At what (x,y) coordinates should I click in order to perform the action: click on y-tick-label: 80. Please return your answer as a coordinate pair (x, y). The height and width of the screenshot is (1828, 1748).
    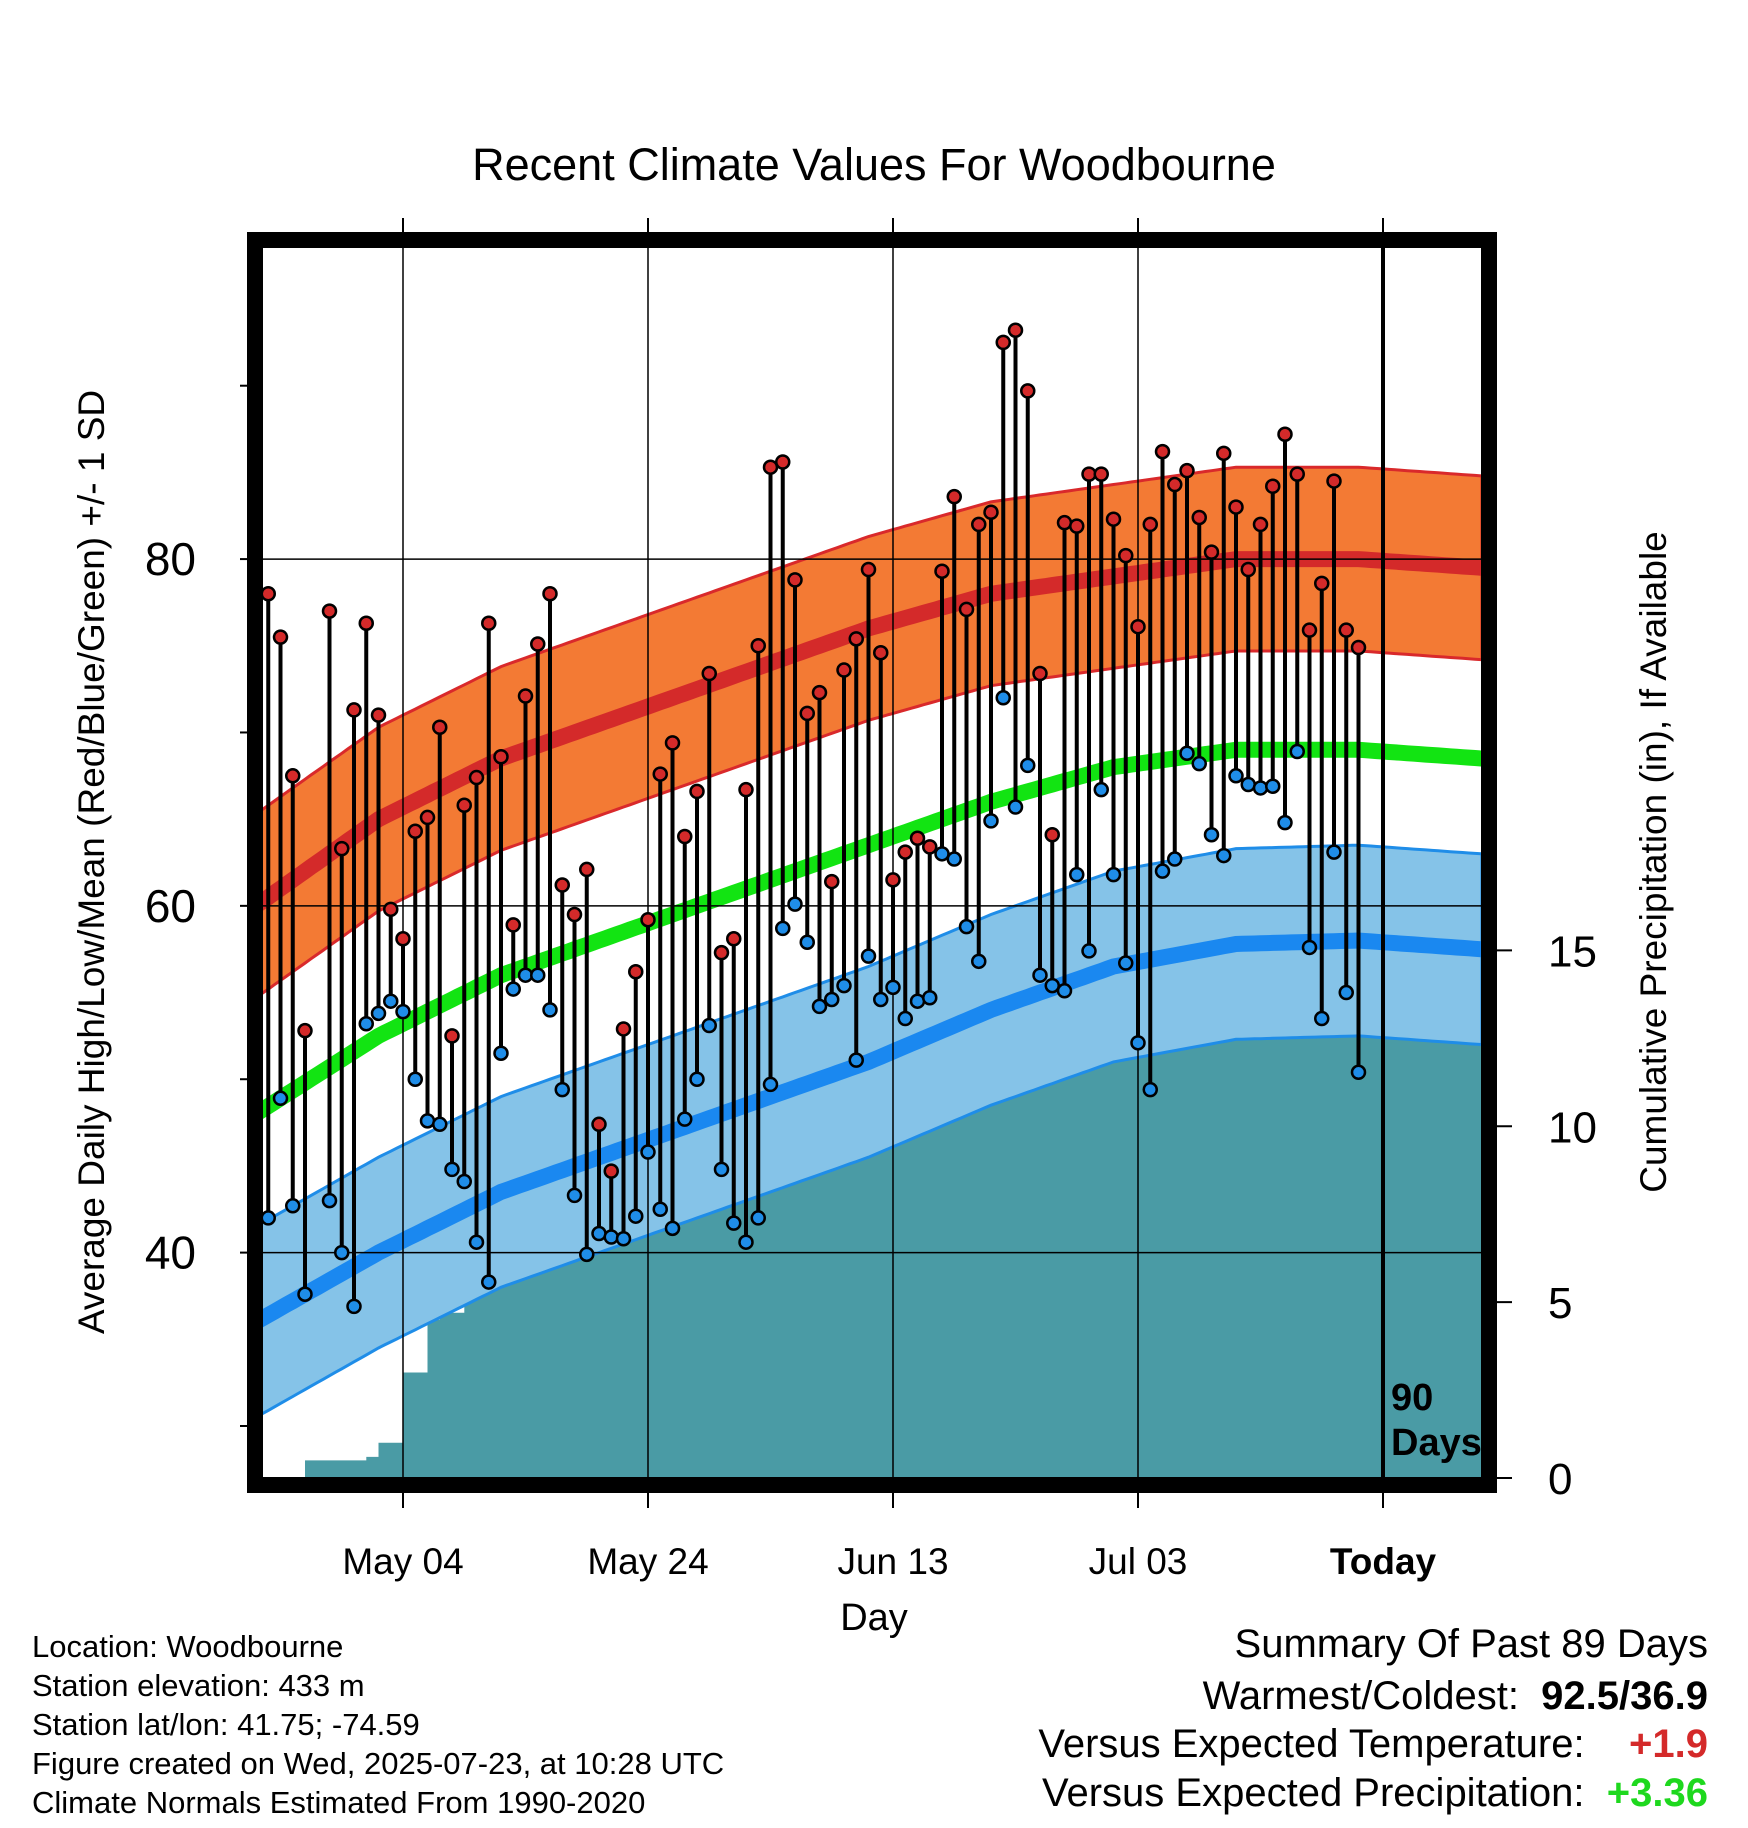
    Looking at the image, I should click on (170, 559).